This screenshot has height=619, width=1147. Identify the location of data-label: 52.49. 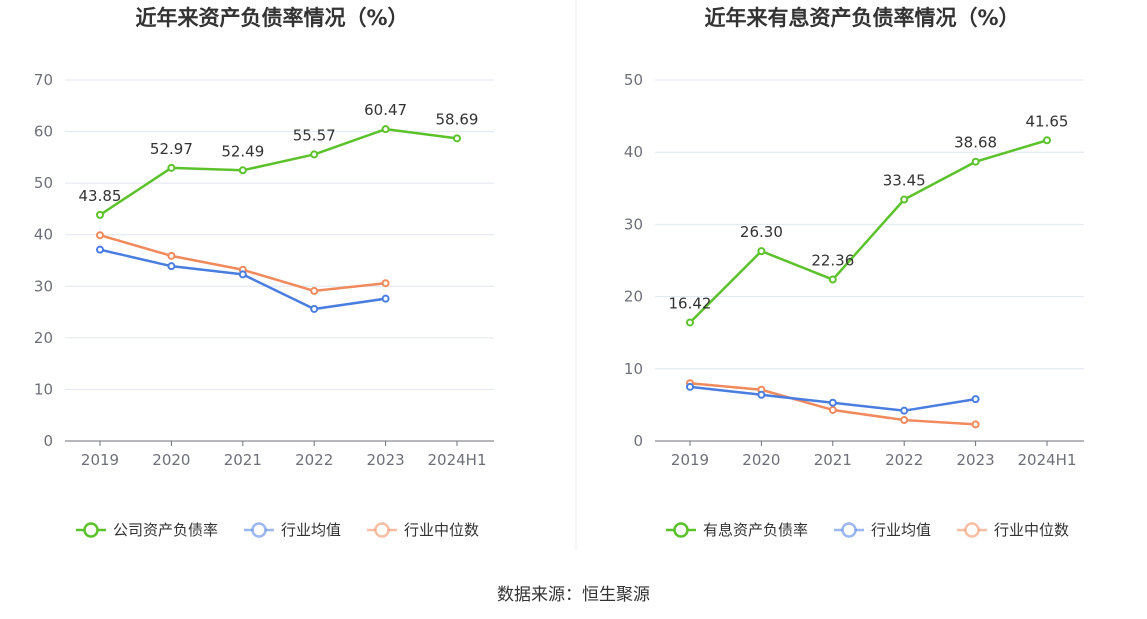
(242, 151).